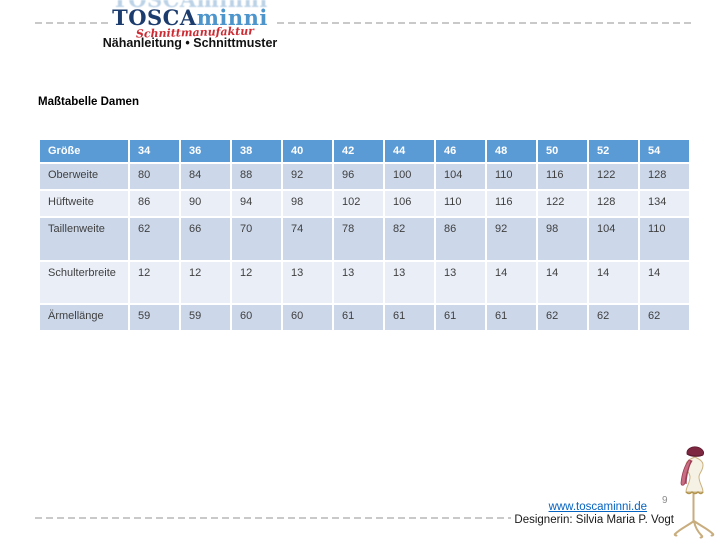 The image size is (720, 540). What do you see at coordinates (273, 518) in the screenshot?
I see `dashed-rule-bottom` at bounding box center [273, 518].